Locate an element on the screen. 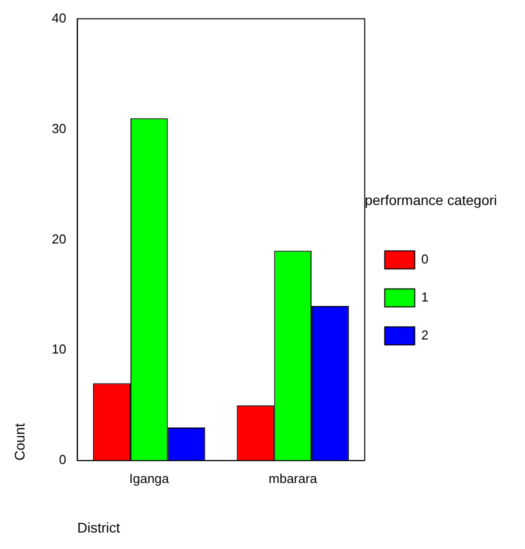 The width and height of the screenshot is (525, 549). y-tick-label: 0 is located at coordinates (62, 460).